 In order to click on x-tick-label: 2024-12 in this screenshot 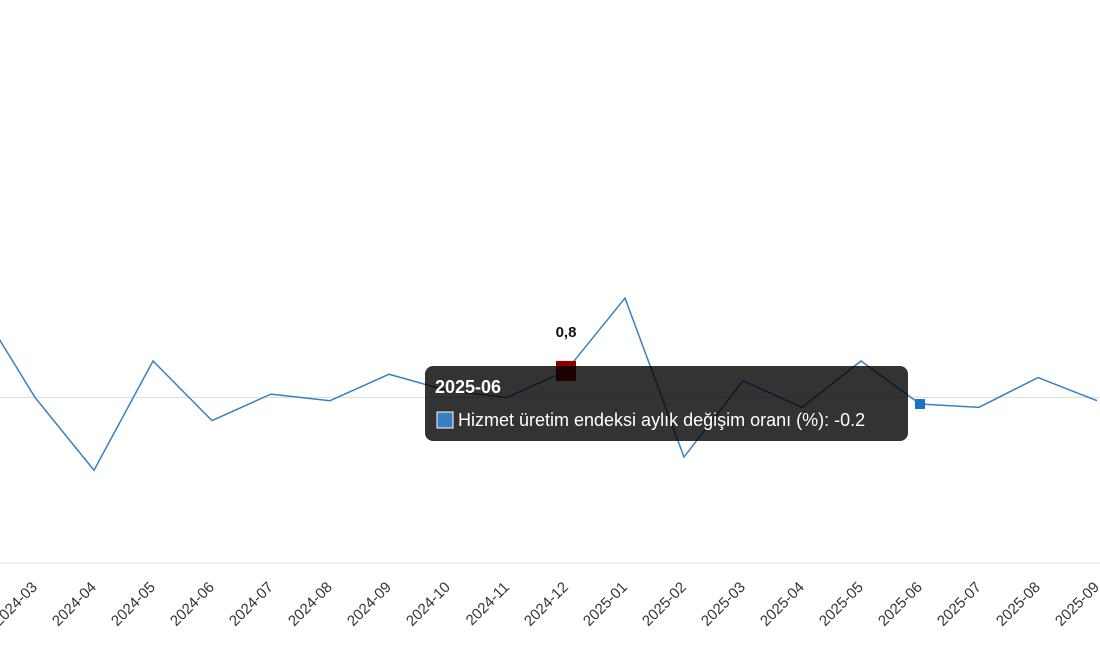, I will do `click(546, 604)`.